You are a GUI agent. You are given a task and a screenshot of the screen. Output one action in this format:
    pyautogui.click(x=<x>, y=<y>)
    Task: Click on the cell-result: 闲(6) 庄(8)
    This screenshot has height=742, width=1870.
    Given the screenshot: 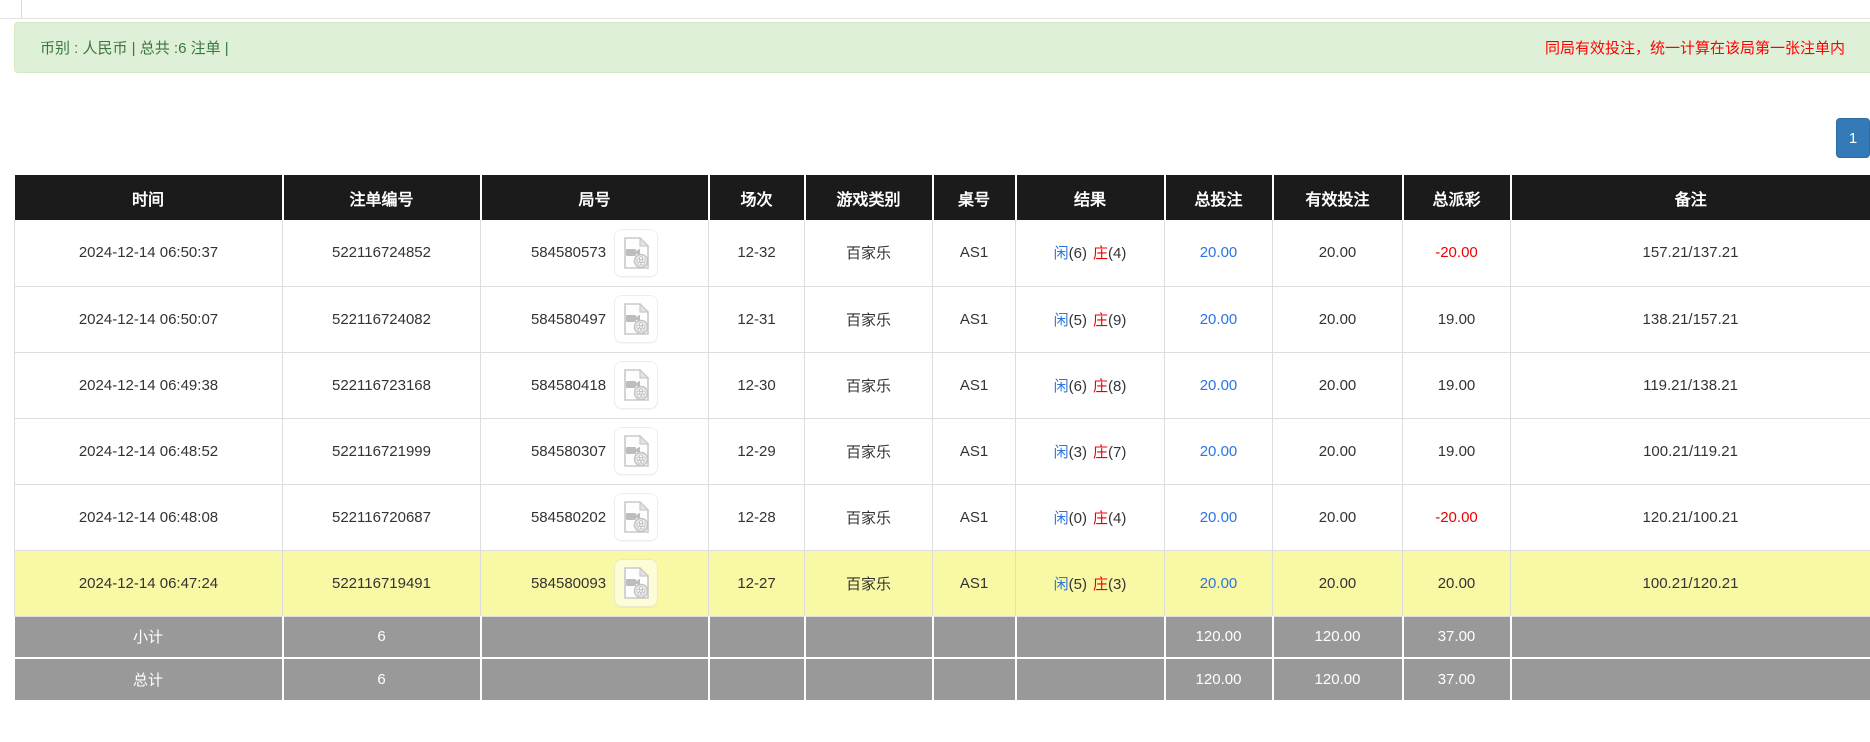 What is the action you would take?
    pyautogui.click(x=1090, y=385)
    